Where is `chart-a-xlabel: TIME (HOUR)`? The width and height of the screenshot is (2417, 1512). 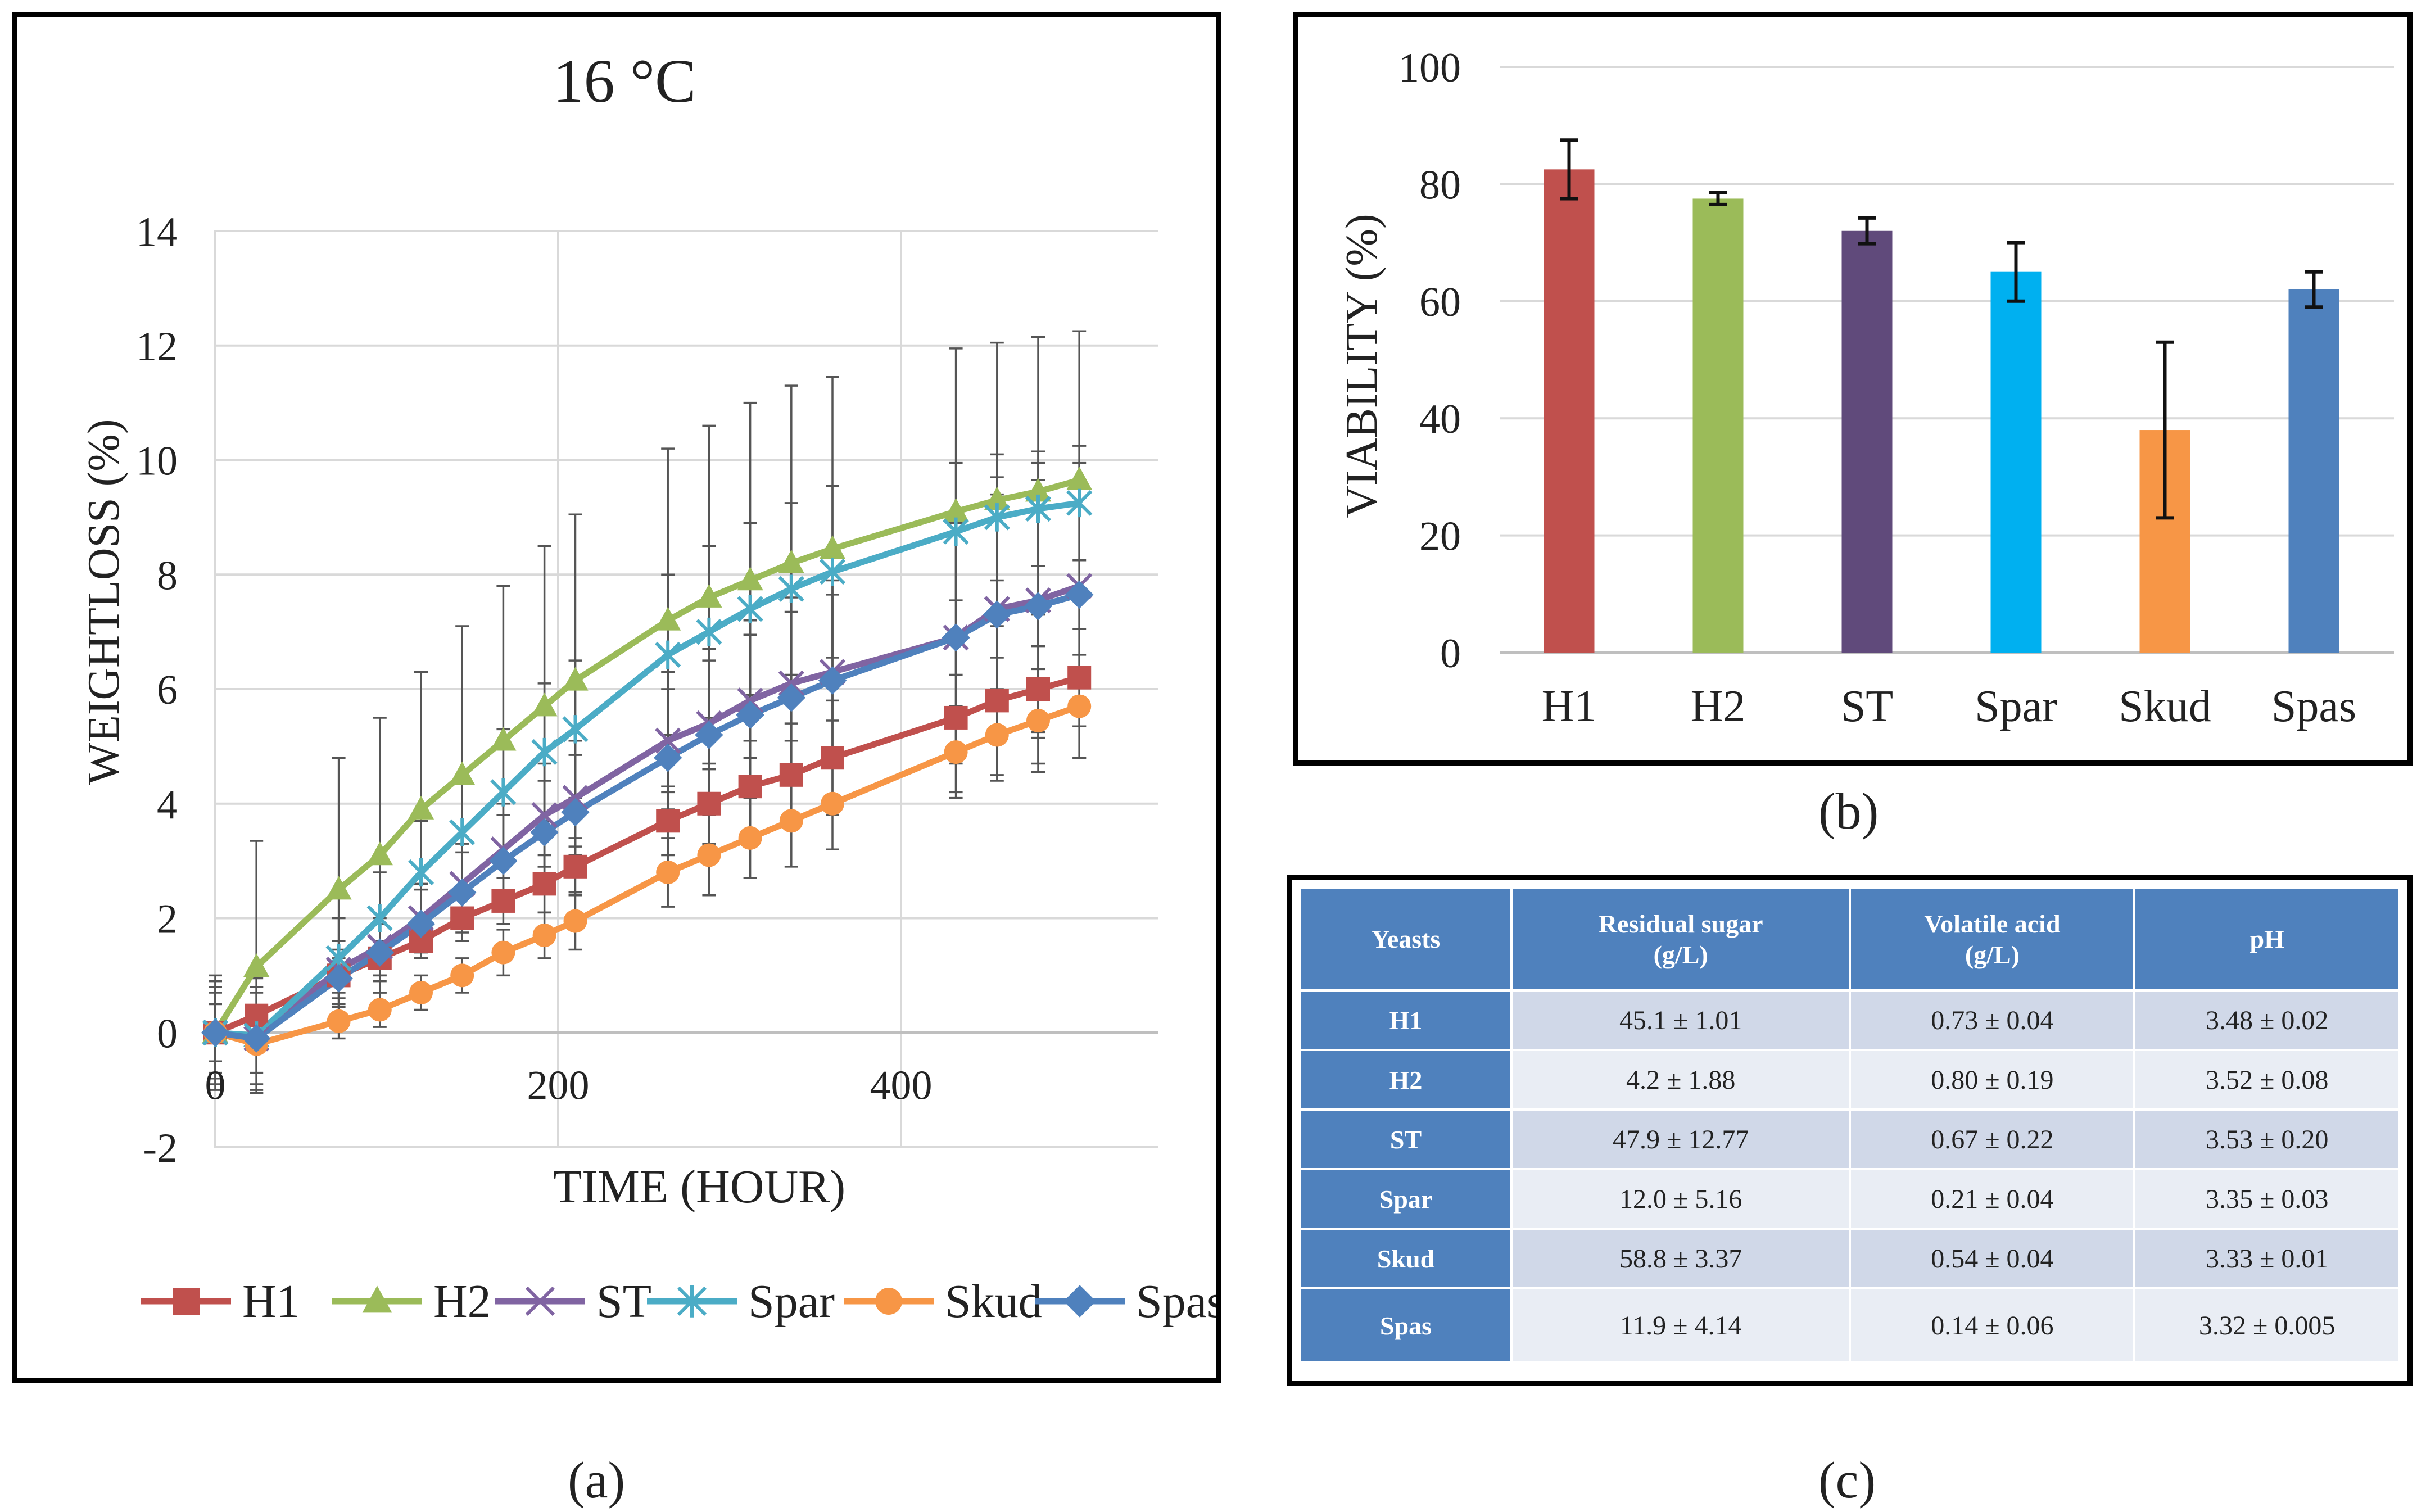 chart-a-xlabel: TIME (HOUR) is located at coordinates (699, 1187).